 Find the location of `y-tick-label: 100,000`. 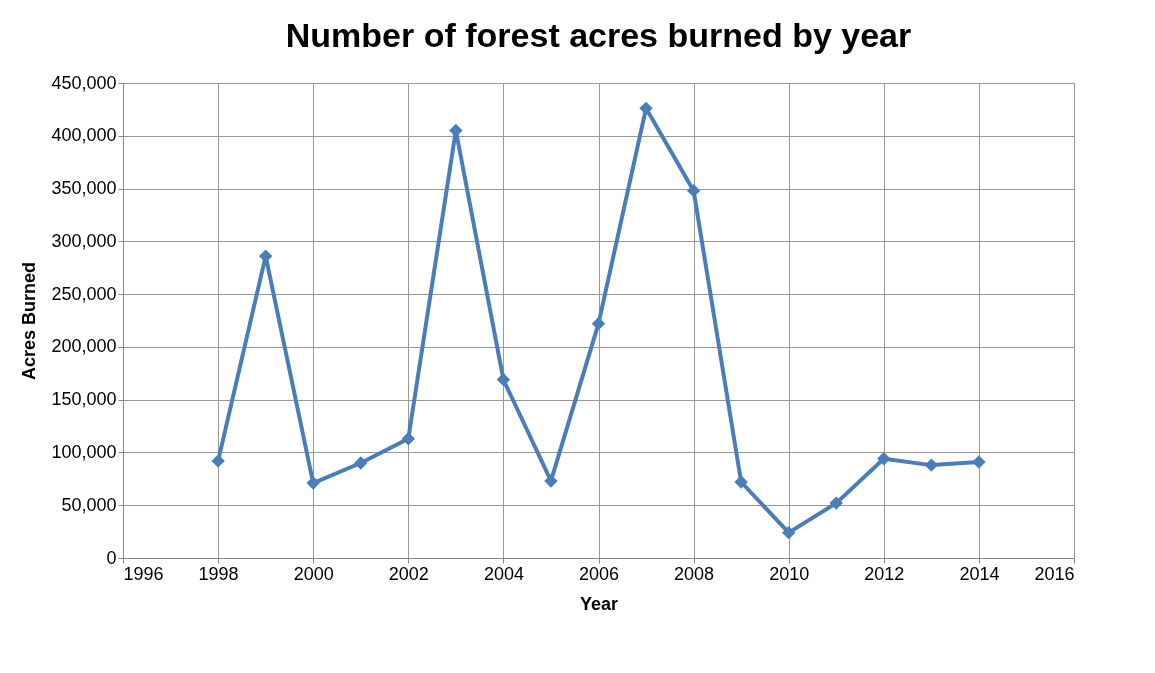

y-tick-label: 100,000 is located at coordinates (84, 451).